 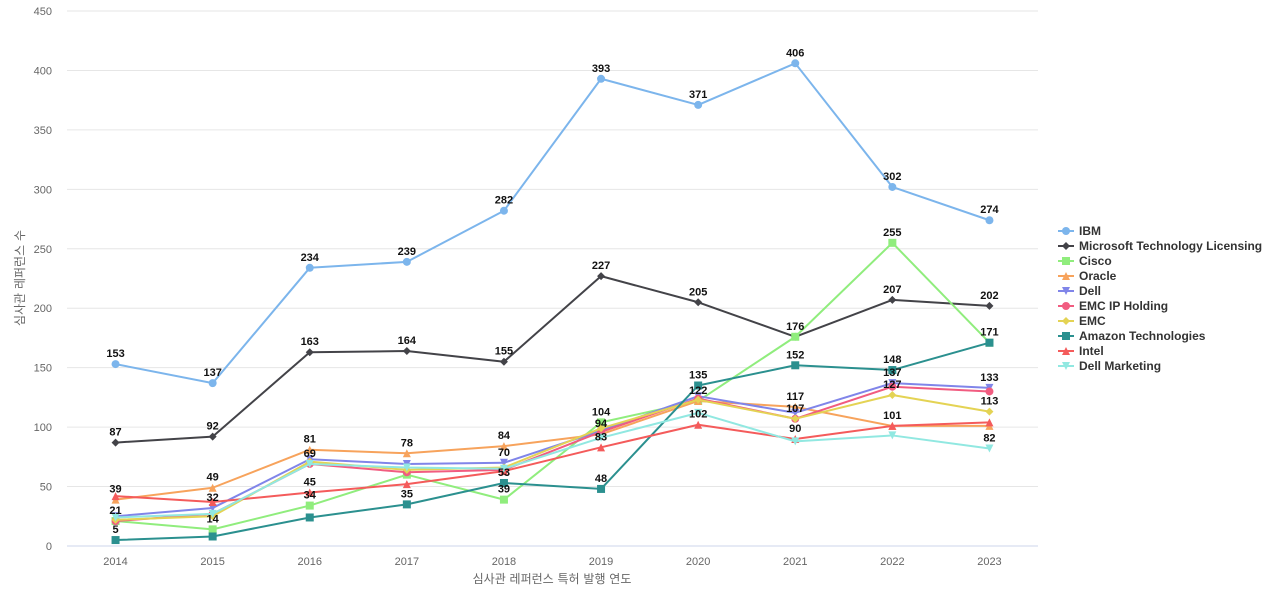 What do you see at coordinates (601, 447) in the screenshot?
I see `point-intel-2019` at bounding box center [601, 447].